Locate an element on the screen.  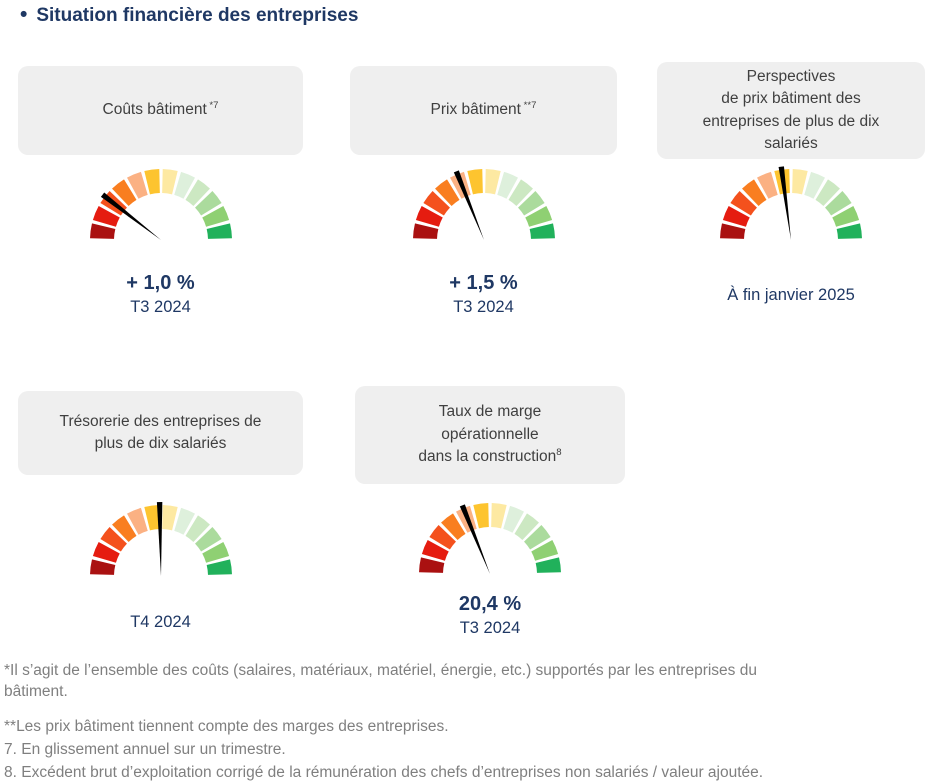
gauge-panel-couts-batiment: Coûts bâtiment *7 + 1,0 % T3 2024 is located at coordinates (160, 192).